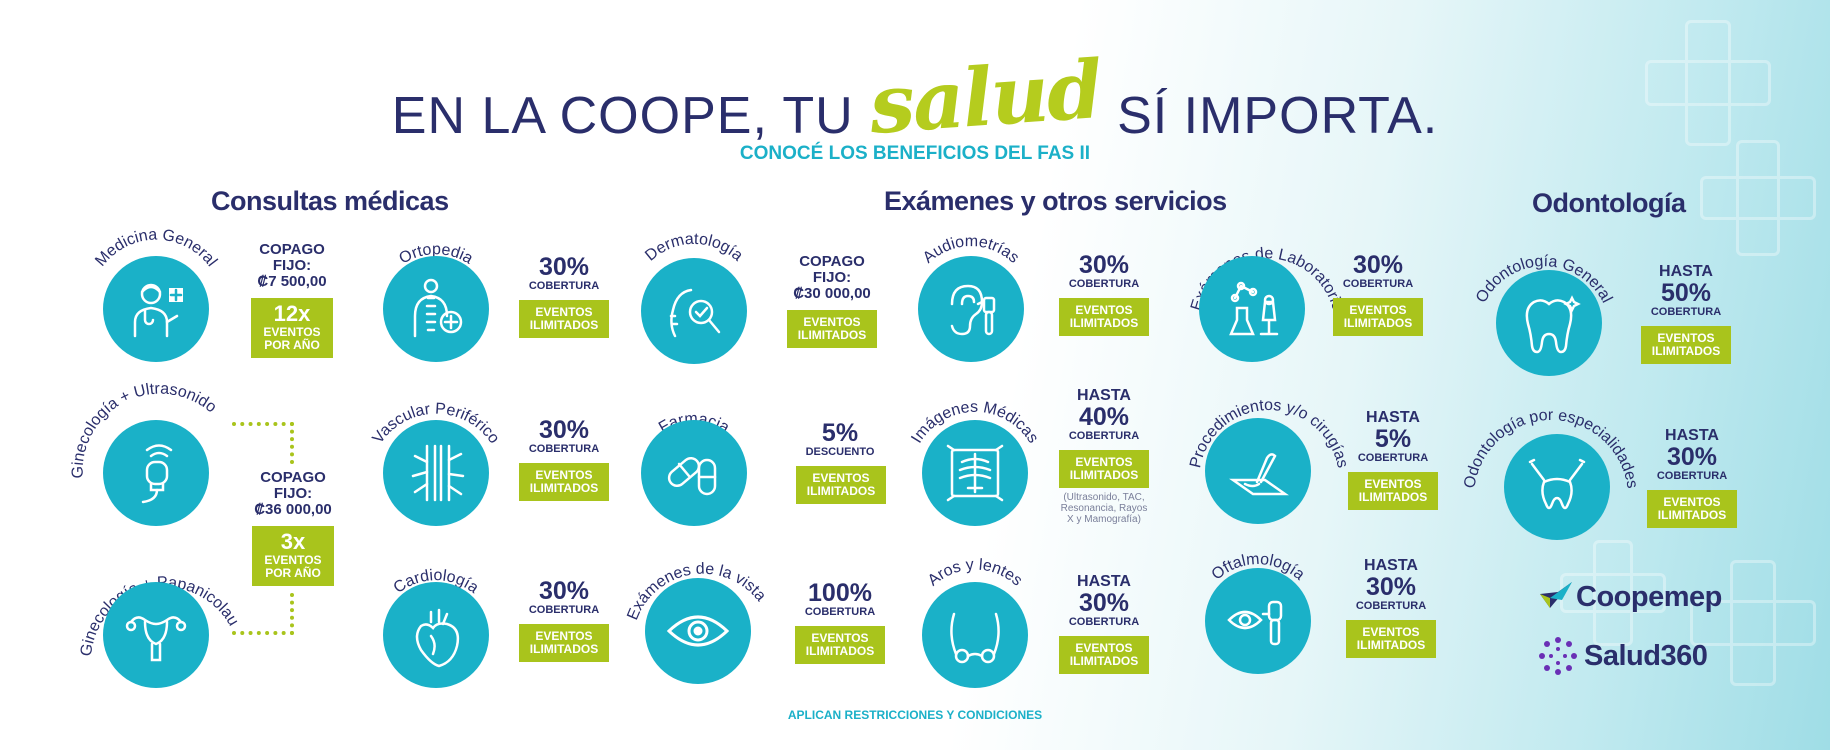 The width and height of the screenshot is (1830, 750). I want to click on vascular-info: 30% COBERTURA EVENTOS ILIMITADOS, so click(564, 459).